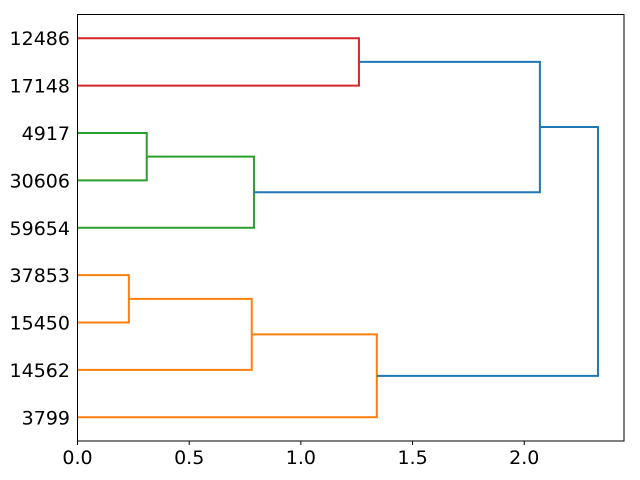 The height and width of the screenshot is (480, 640). I want to click on x-tick-label: 2.0, so click(524, 458).